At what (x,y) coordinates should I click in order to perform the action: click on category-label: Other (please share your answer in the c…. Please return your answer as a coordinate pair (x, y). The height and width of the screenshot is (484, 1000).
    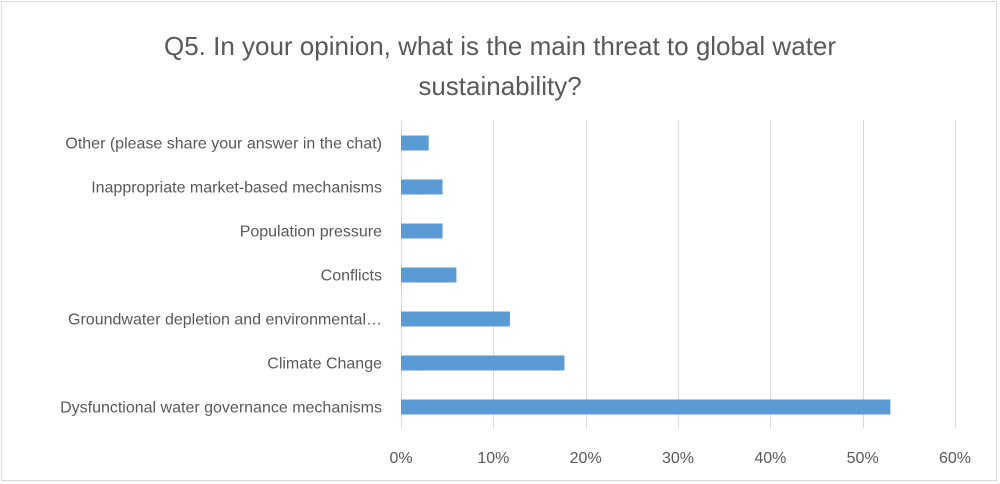
    Looking at the image, I should click on (223, 144).